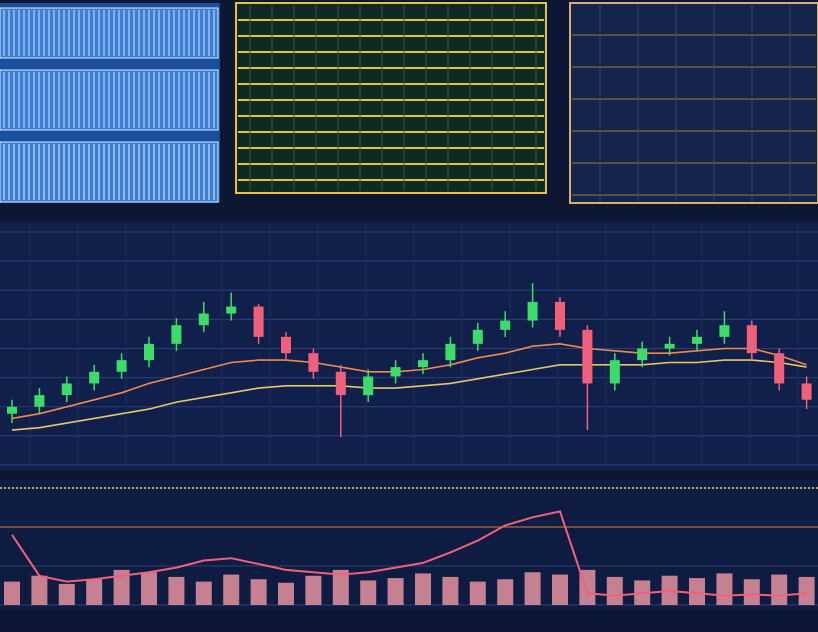  Describe the element at coordinates (110, 103) in the screenshot. I see `top-panel-blue` at that location.